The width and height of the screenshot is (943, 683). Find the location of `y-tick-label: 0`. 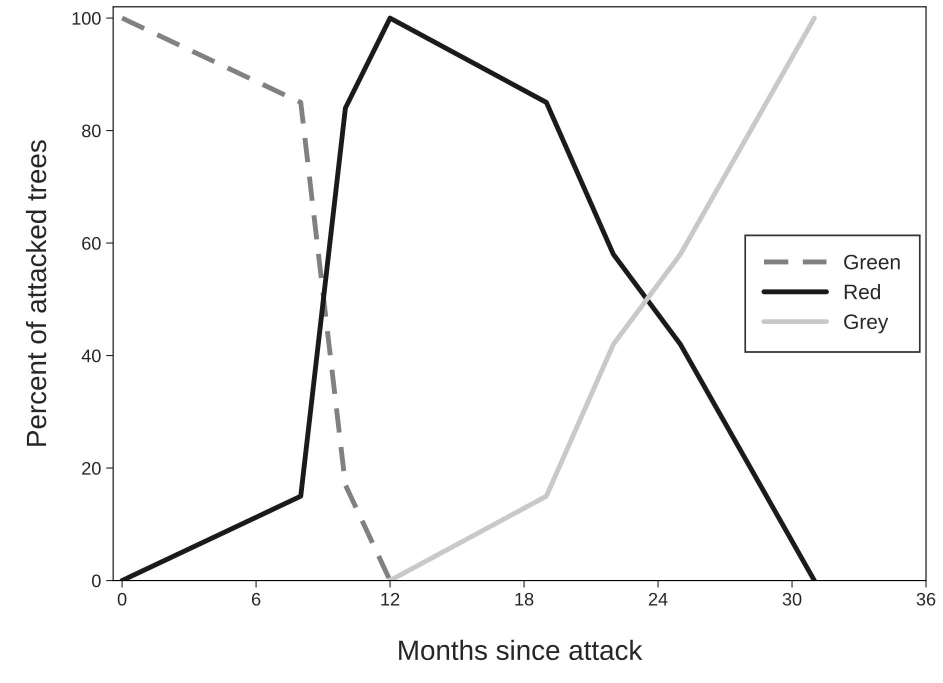

y-tick-label: 0 is located at coordinates (96, 581).